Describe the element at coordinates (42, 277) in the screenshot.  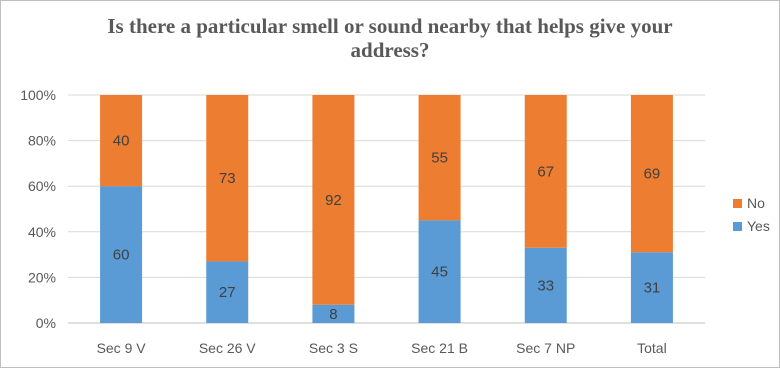
I see `y-tick-label: 20%` at that location.